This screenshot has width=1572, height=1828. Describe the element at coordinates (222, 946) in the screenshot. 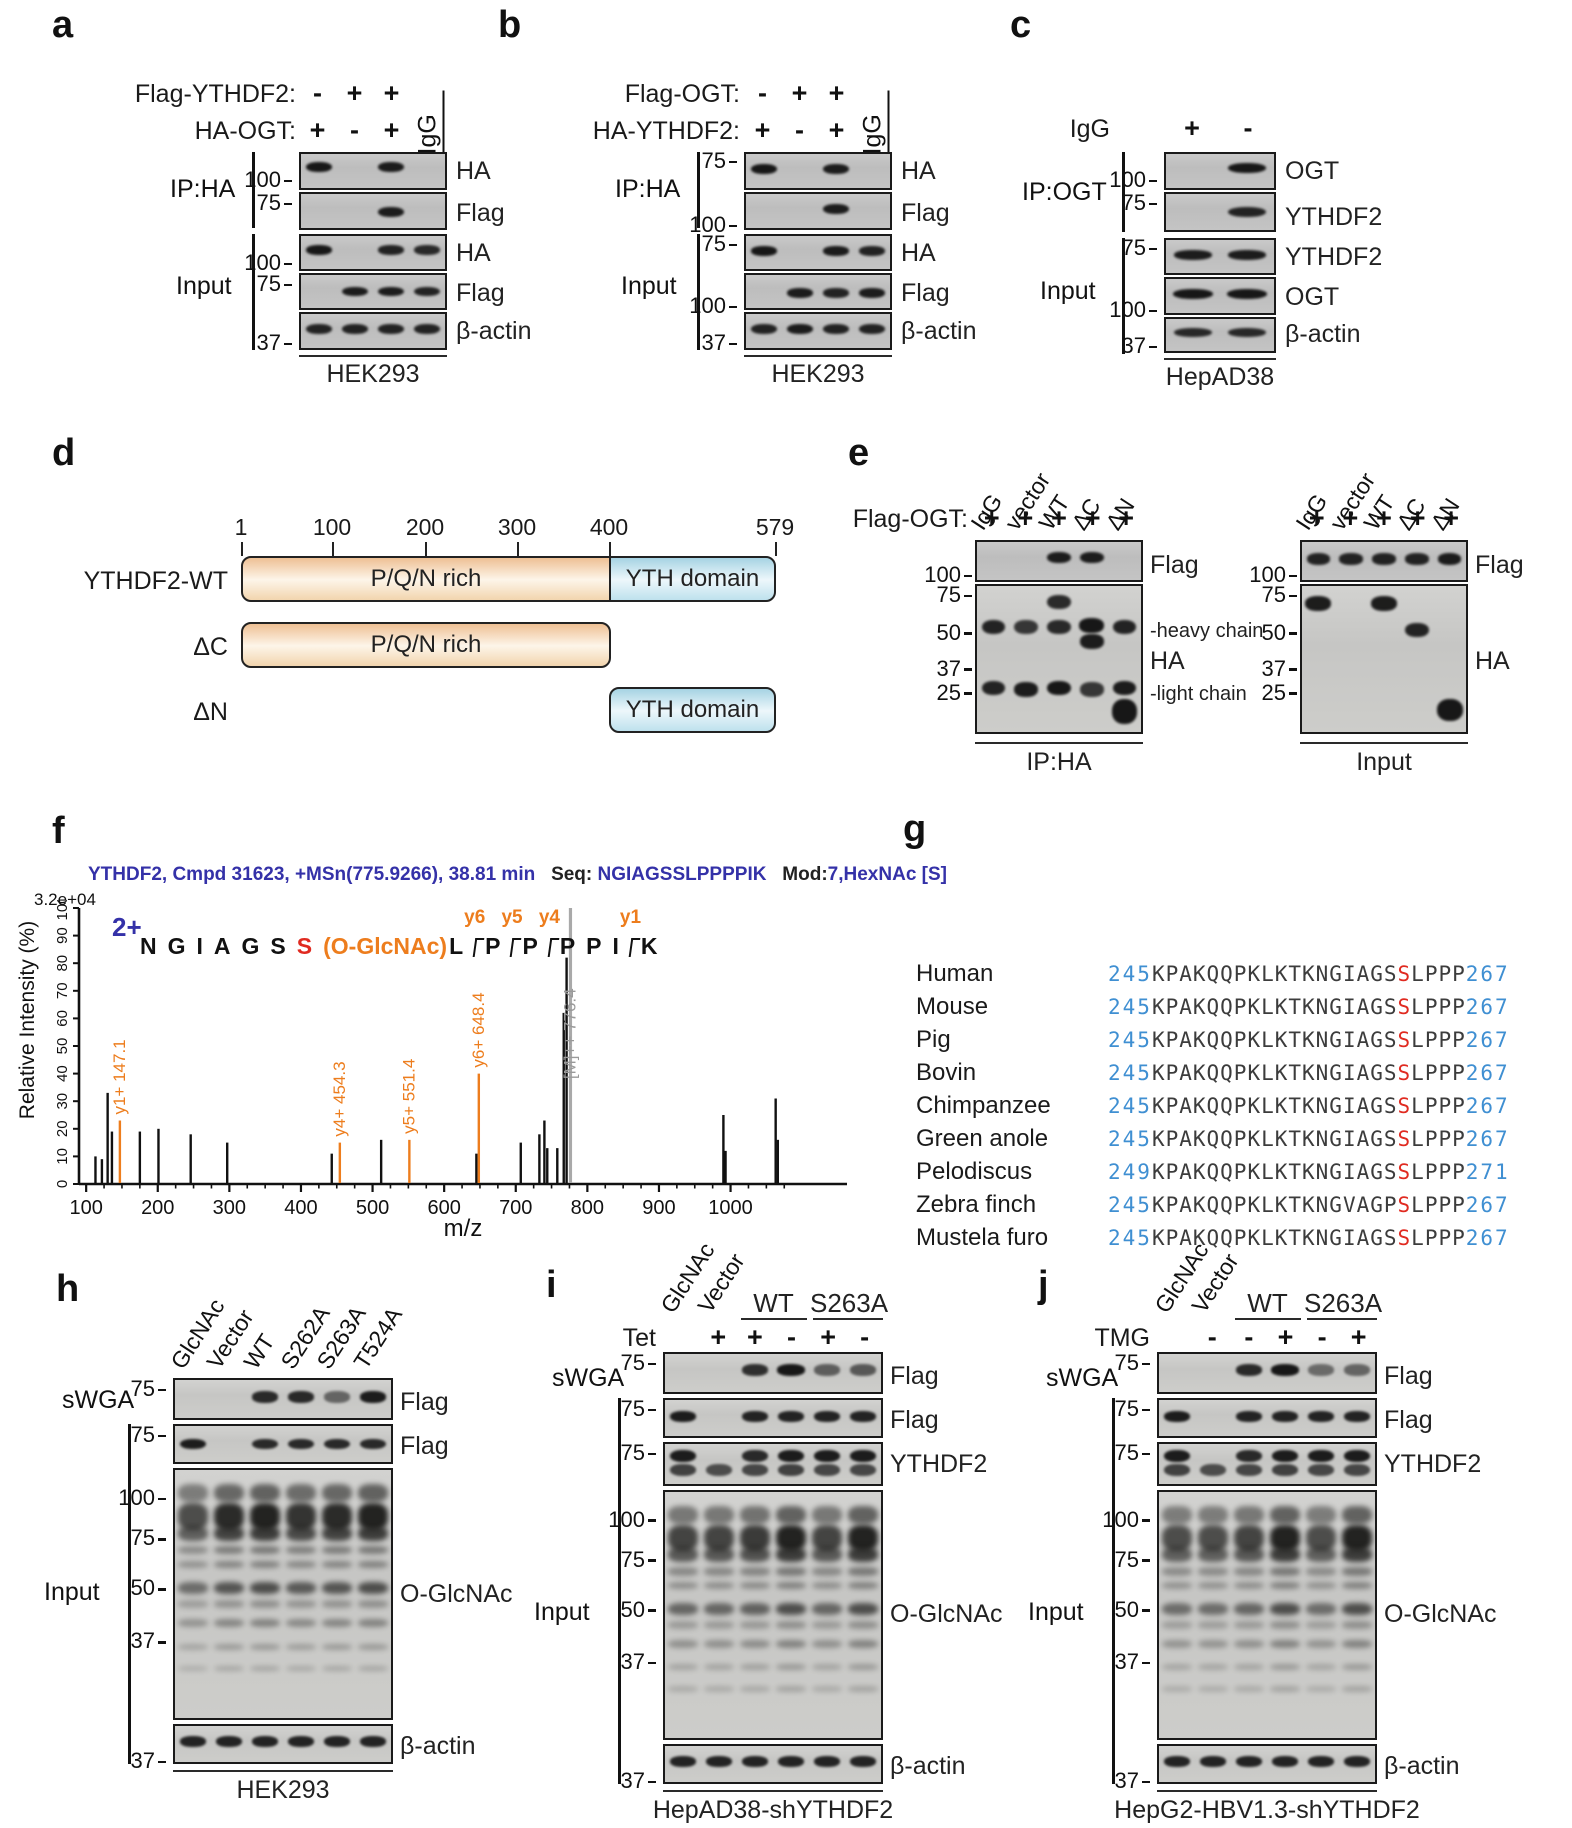

I see `peptide-residue: A` at that location.